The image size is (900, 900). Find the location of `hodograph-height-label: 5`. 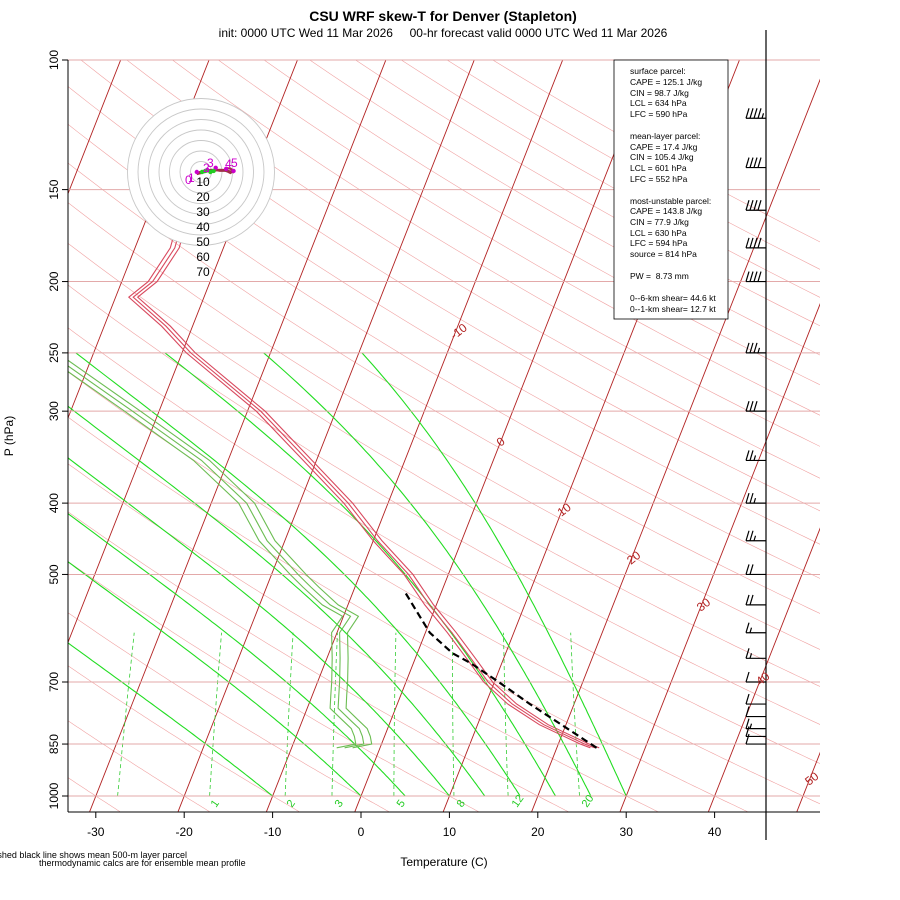

hodograph-height-label: 5 is located at coordinates (234, 163).